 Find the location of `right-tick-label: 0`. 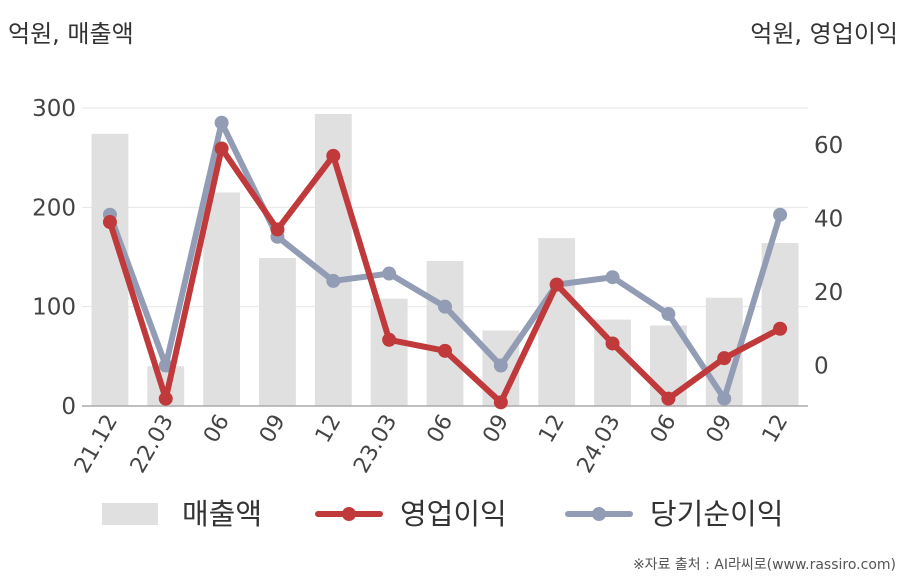

right-tick-label: 0 is located at coordinates (821, 367).